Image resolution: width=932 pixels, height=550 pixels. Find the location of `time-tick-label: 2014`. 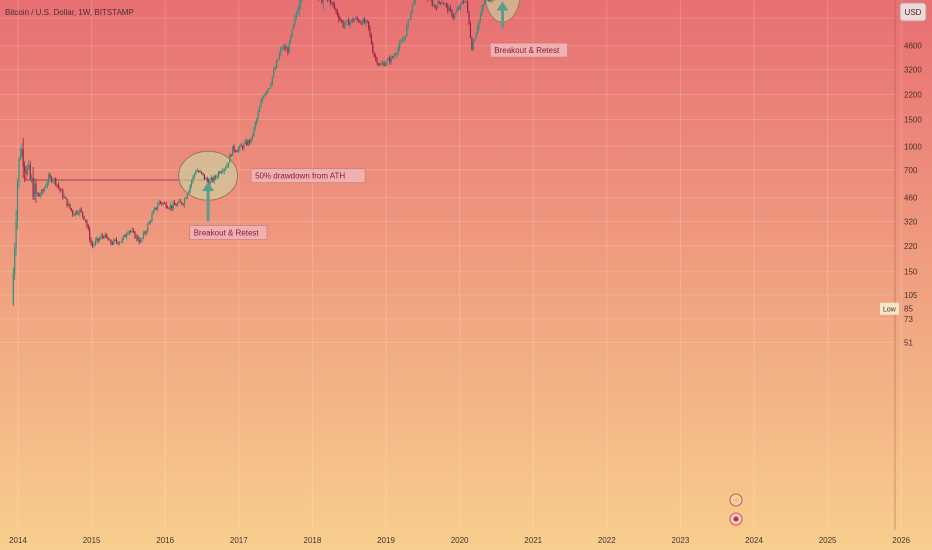

time-tick-label: 2014 is located at coordinates (18, 540).